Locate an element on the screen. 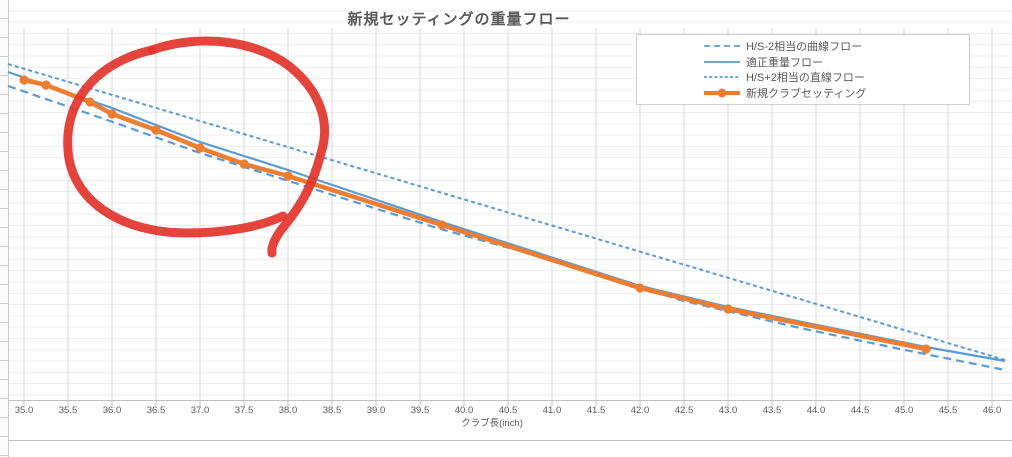 This screenshot has width=1012, height=457. legend-item-1: 適正重量フロー is located at coordinates (803, 61).